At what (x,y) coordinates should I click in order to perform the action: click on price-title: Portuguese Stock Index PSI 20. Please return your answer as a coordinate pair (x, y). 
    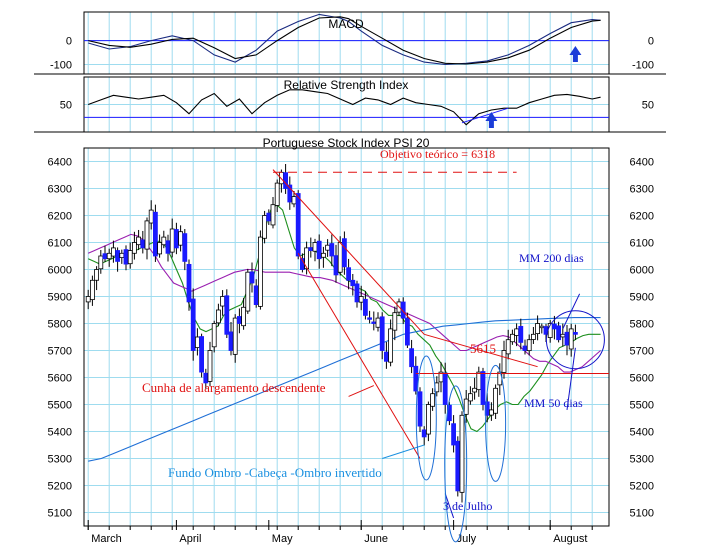
    Looking at the image, I should click on (346, 143).